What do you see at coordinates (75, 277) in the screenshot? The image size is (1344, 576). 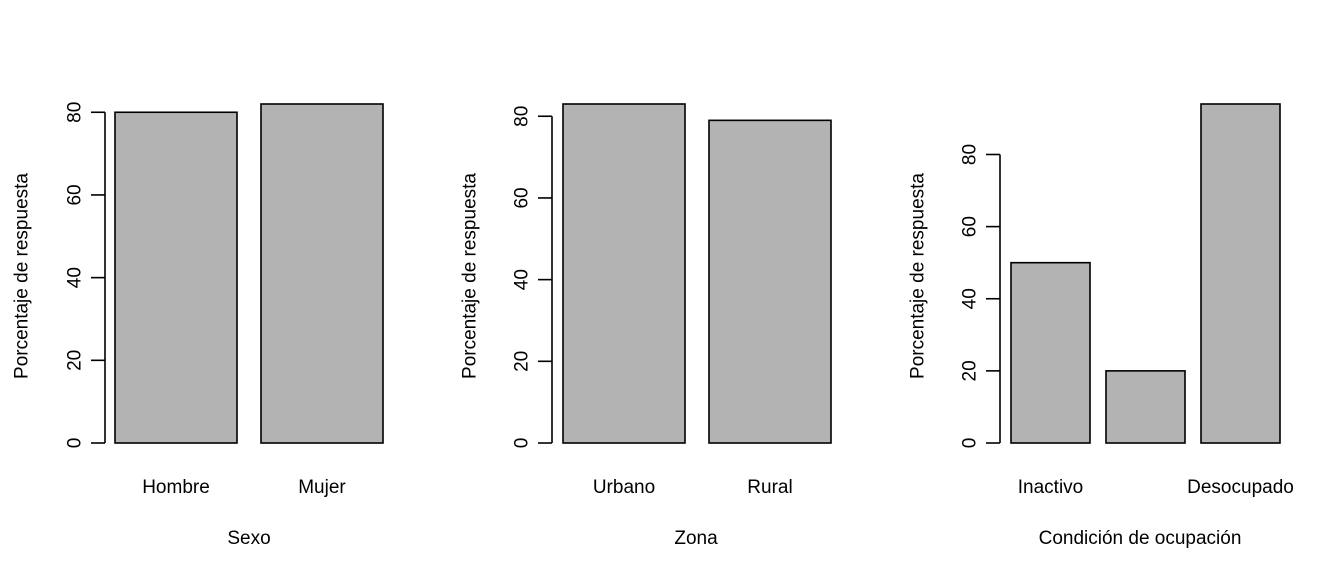 I see `y-tick-label-0-2: 40` at bounding box center [75, 277].